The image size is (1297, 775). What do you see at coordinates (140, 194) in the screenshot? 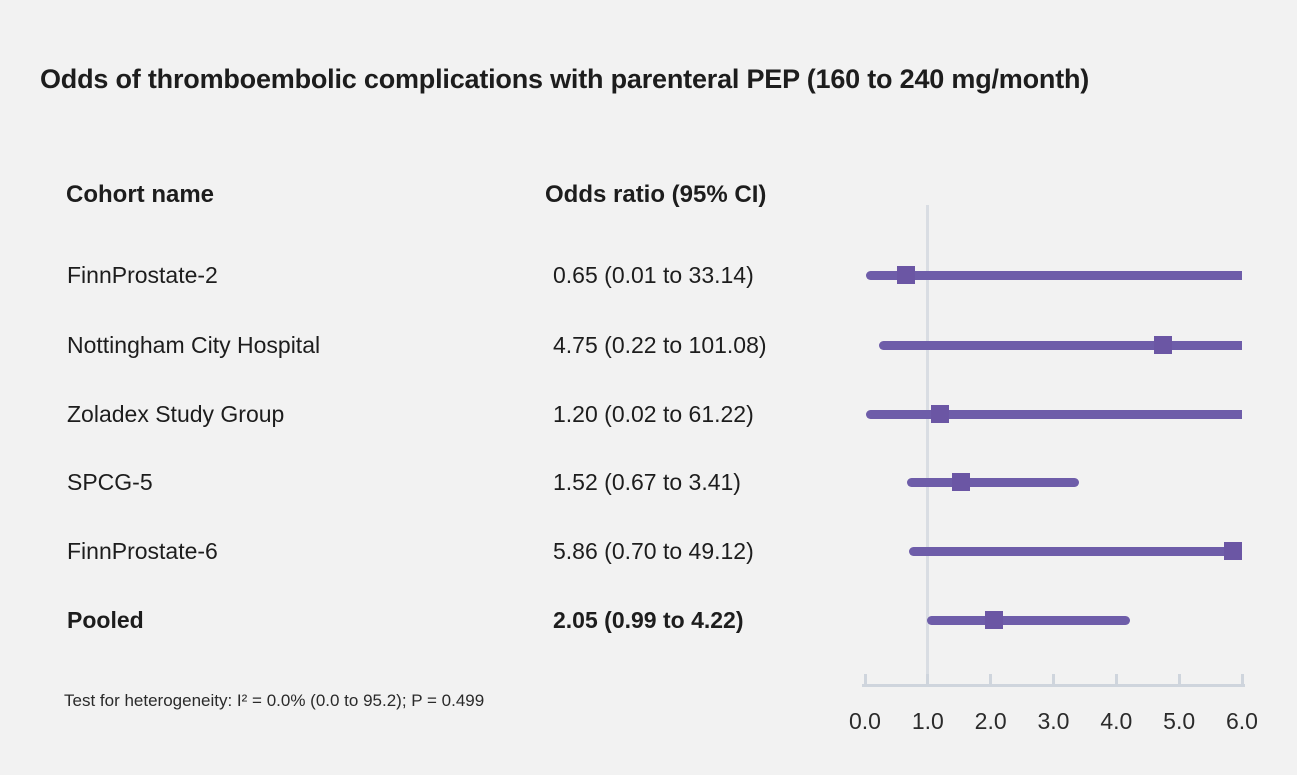
I see `column-header-cohort: Cohort name` at bounding box center [140, 194].